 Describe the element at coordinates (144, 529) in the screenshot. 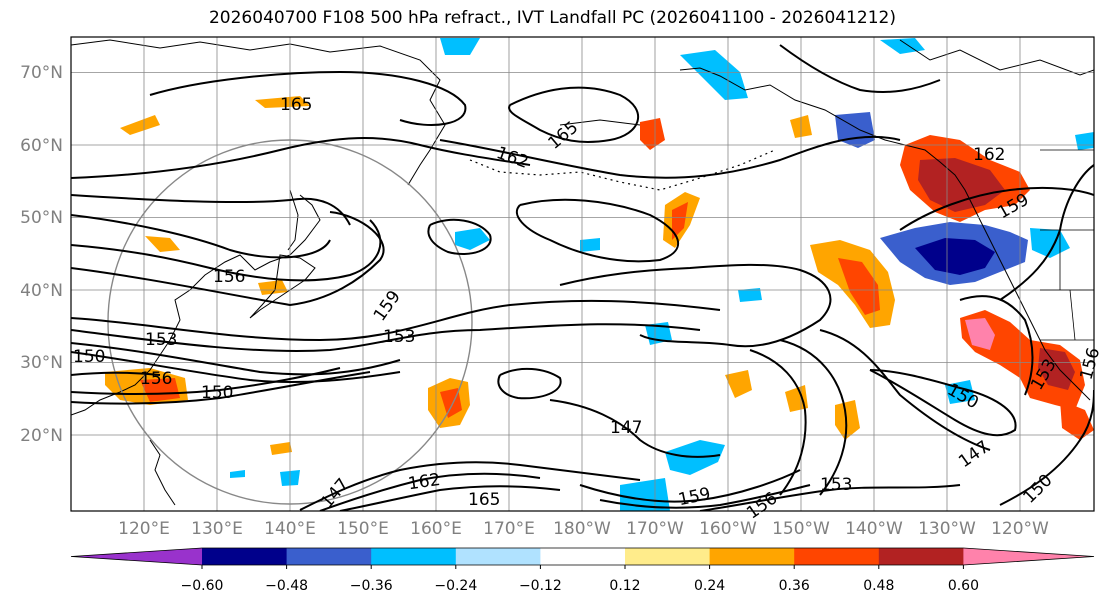

I see `lon-label: 120°E` at that location.